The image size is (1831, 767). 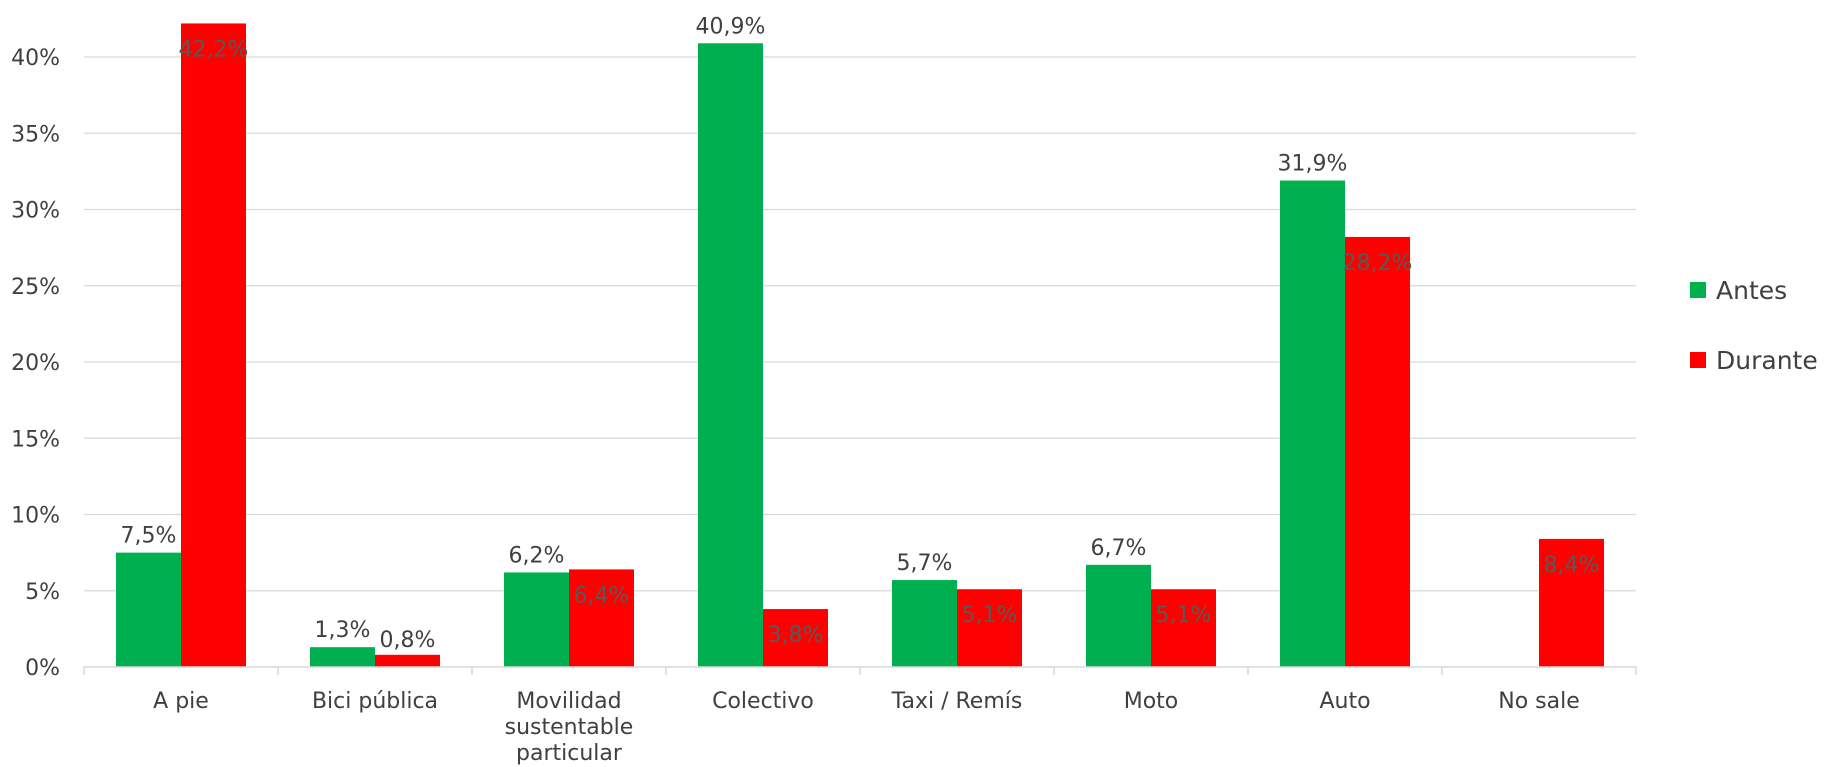 I want to click on y-tick-label: 0%, so click(x=42, y=668).